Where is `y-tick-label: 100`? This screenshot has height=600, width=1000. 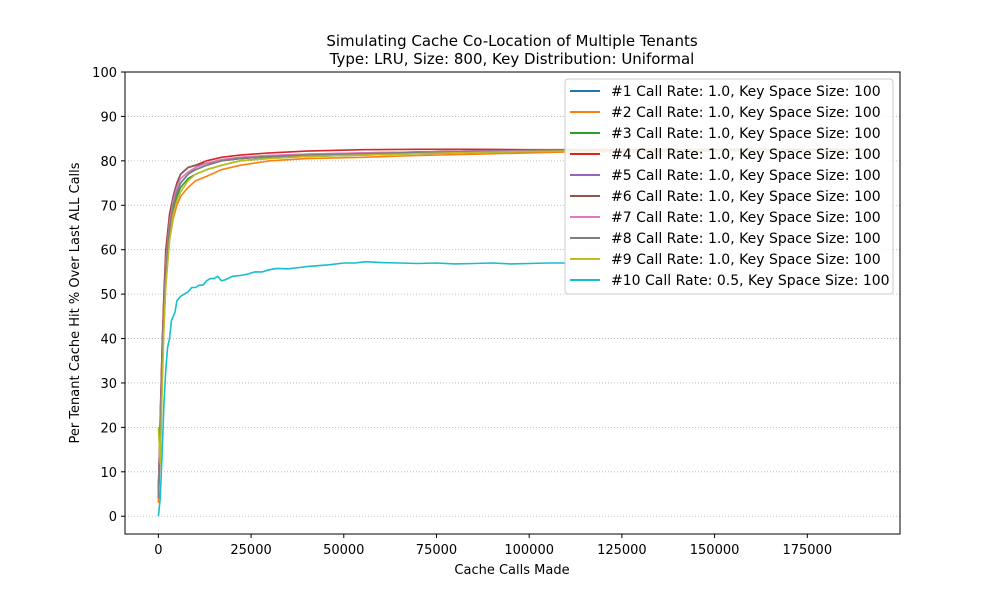 y-tick-label: 100 is located at coordinates (104, 73).